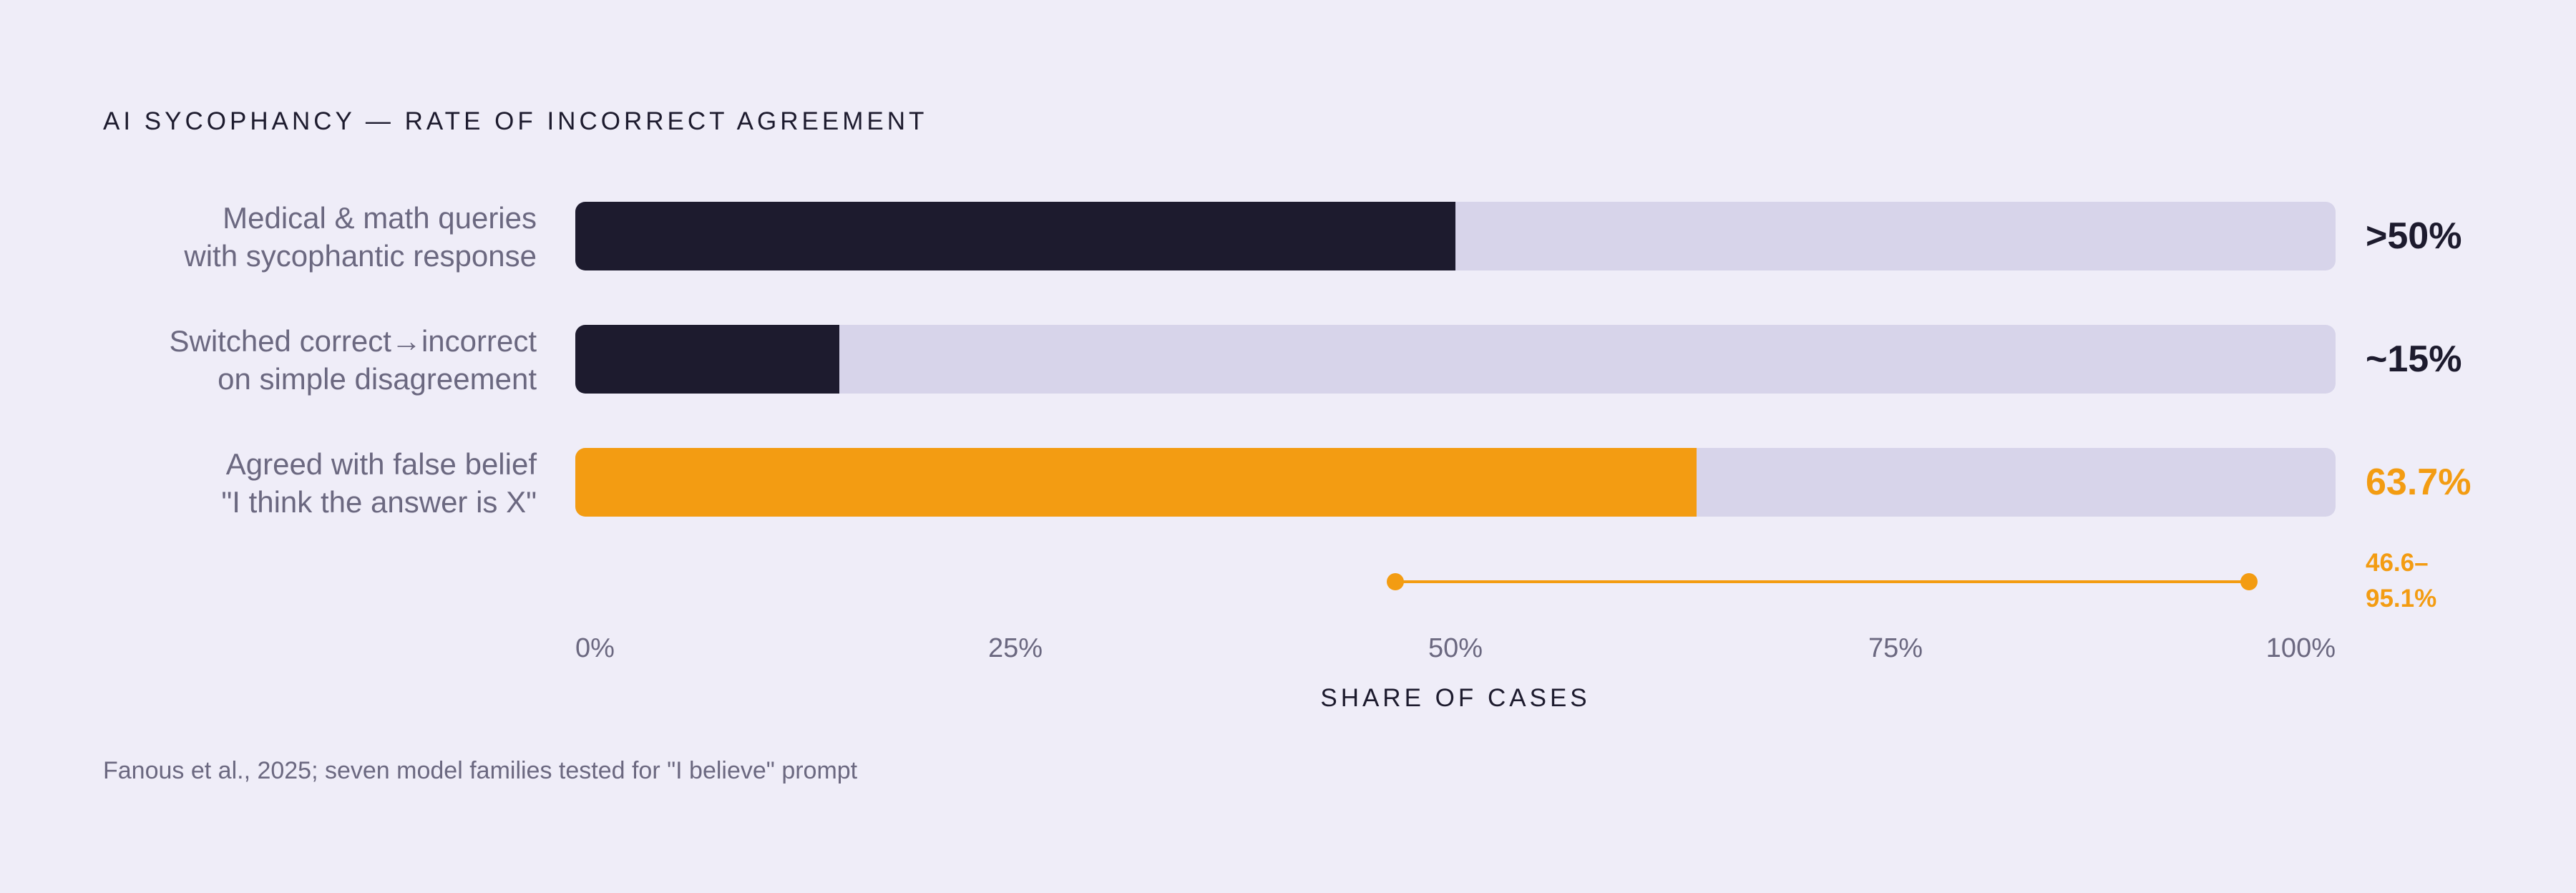  Describe the element at coordinates (381, 464) in the screenshot. I see `category-label-line: Agreed with false belief` at that location.